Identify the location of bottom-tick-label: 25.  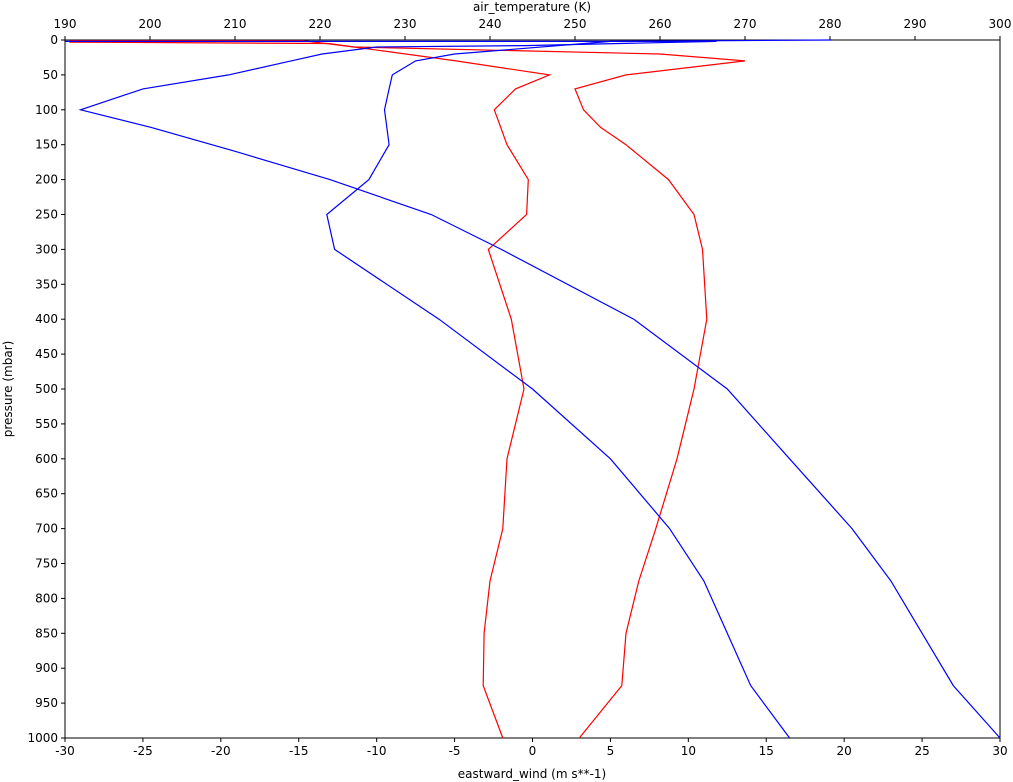
(921, 751).